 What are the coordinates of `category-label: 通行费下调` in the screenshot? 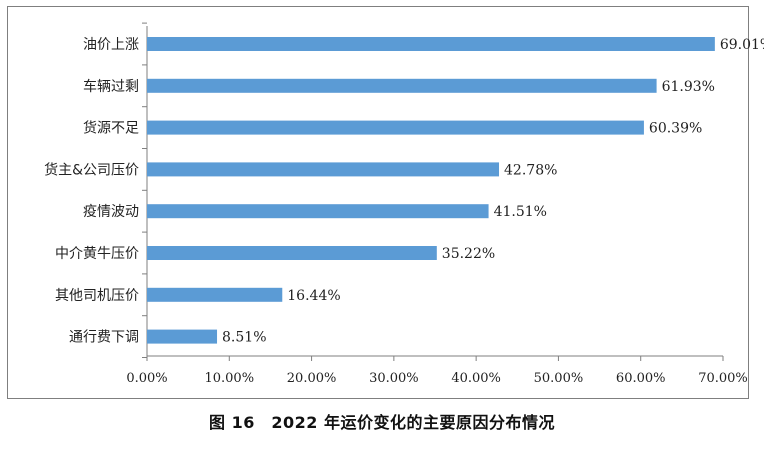 It's located at (104, 338).